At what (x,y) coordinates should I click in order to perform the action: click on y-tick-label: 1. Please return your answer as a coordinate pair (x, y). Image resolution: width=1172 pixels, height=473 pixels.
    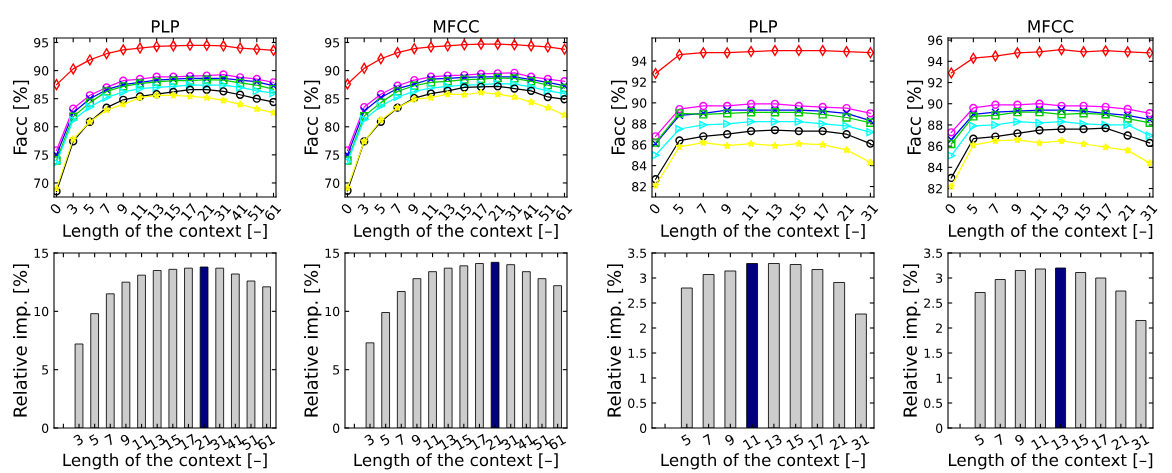
    Looking at the image, I should click on (939, 378).